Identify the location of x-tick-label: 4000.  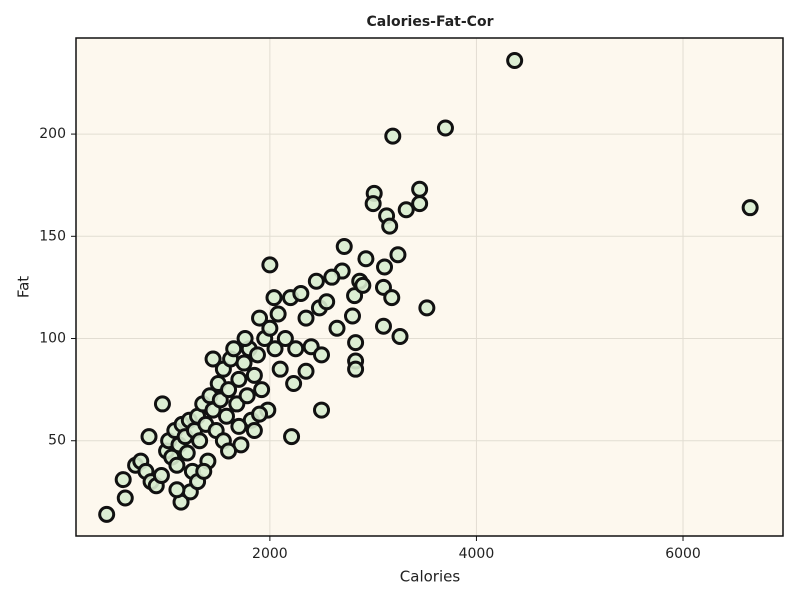
(477, 554).